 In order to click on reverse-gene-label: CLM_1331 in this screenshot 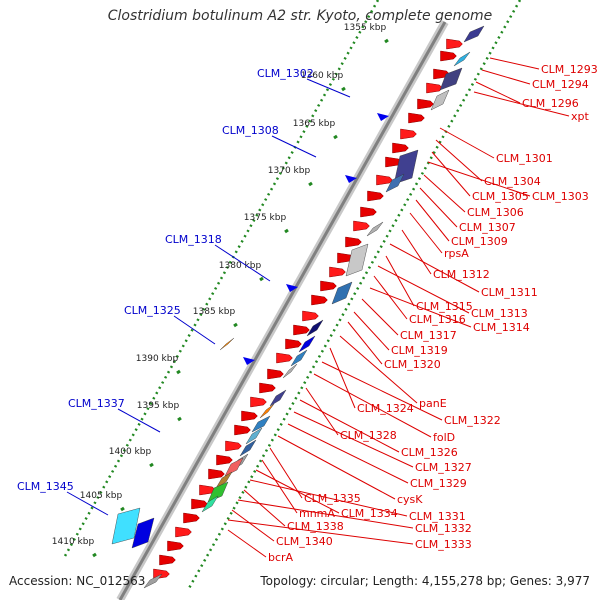, I will do `click(357, 501)`.